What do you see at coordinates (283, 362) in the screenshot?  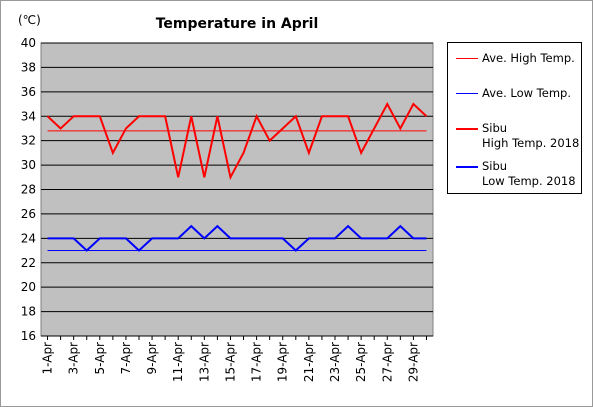 I see `x-tick-label: 19-Apr` at bounding box center [283, 362].